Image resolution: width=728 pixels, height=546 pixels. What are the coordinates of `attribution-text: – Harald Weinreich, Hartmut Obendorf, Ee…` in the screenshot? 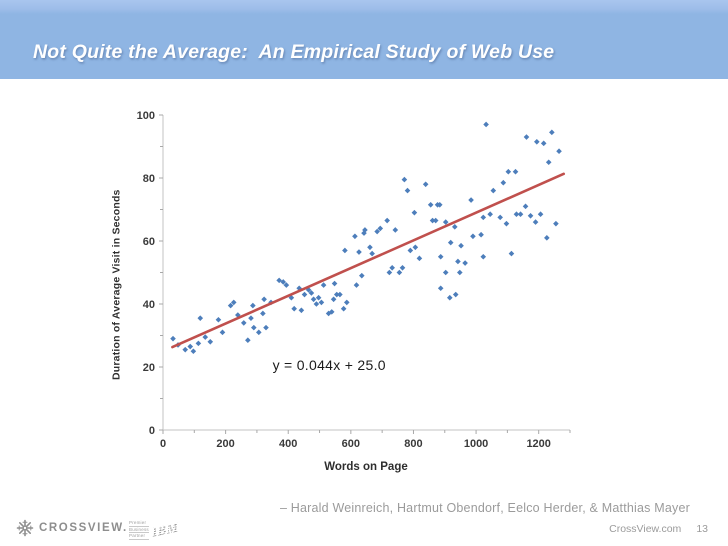 It's located at (484, 508).